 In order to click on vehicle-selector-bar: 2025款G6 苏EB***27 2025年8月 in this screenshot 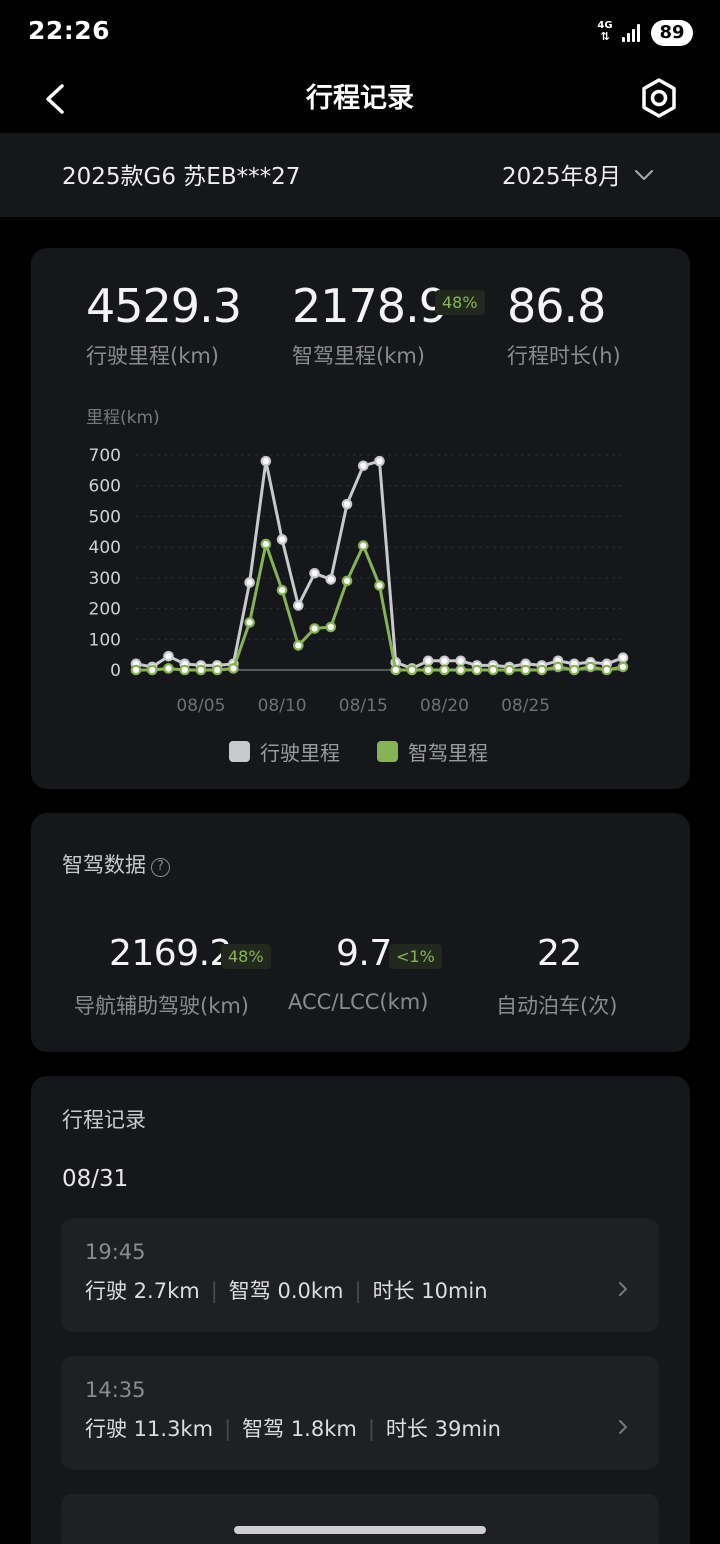, I will do `click(360, 175)`.